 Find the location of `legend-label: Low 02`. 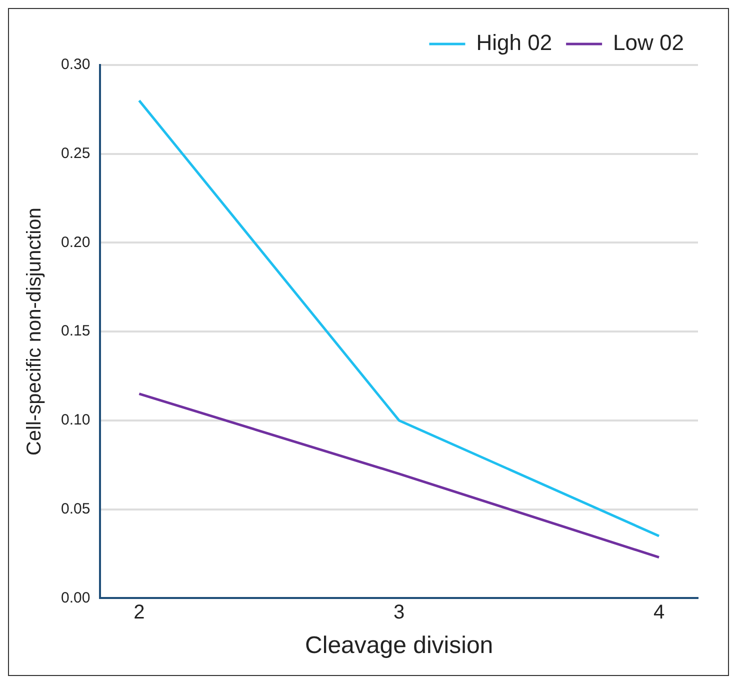

legend-label: Low 02 is located at coordinates (648, 43).